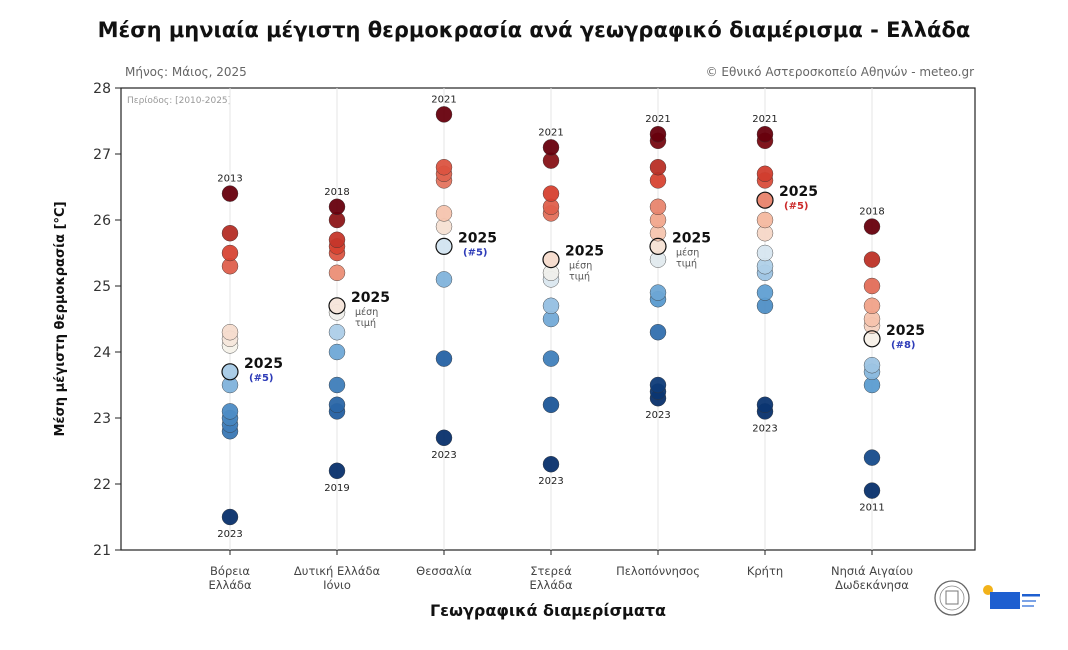  What do you see at coordinates (337, 571) in the screenshot?
I see `x-tick-label: Δυτική Ελλάδα` at bounding box center [337, 571].